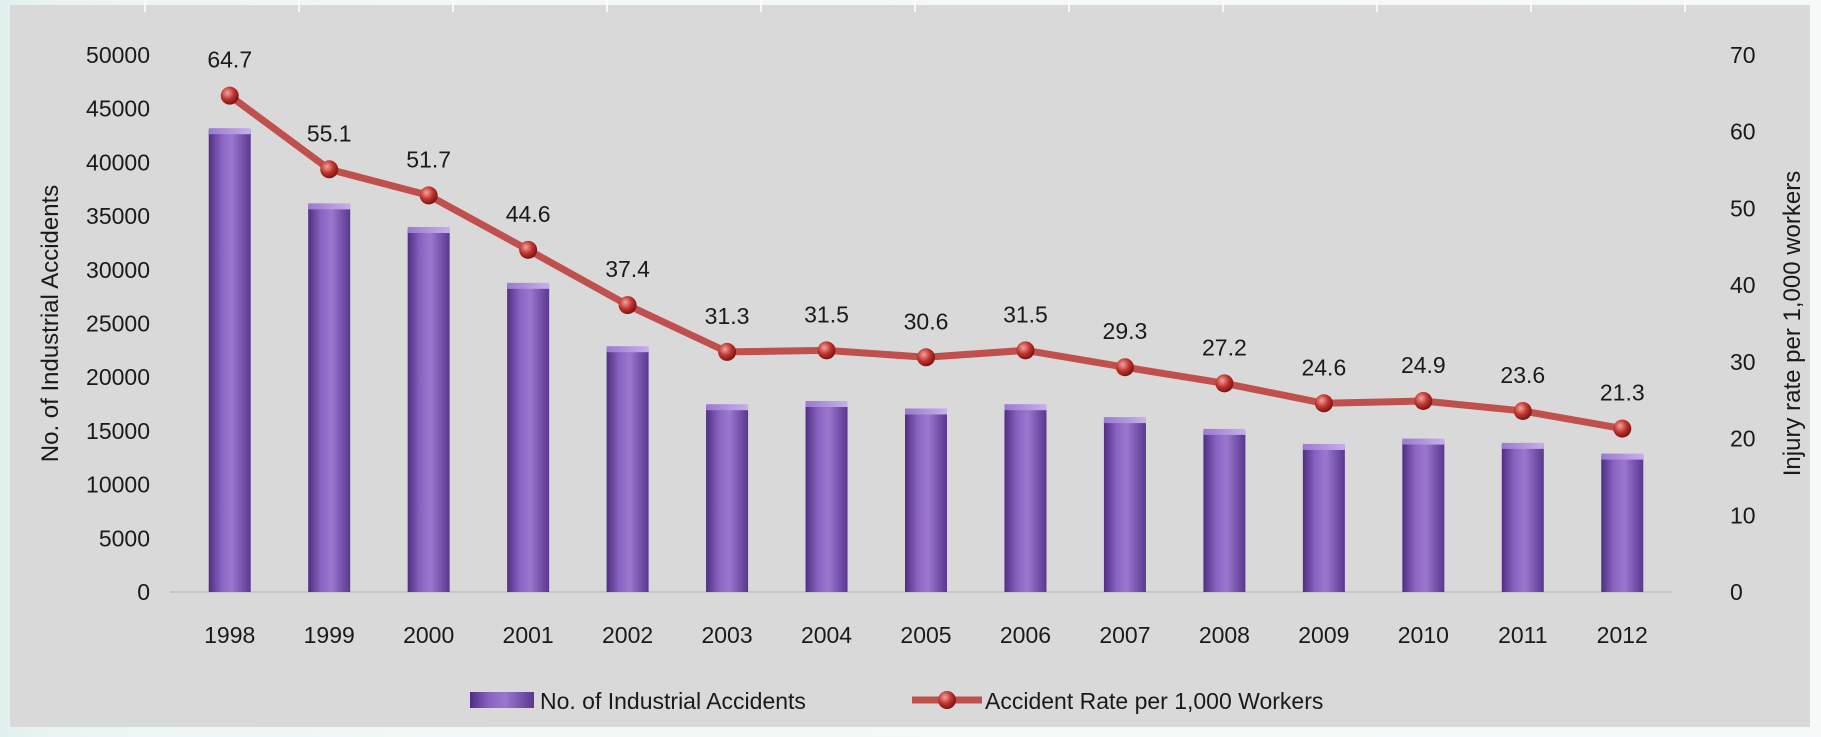  Describe the element at coordinates (329, 133) in the screenshot. I see `rate-data-label: 55.1` at that location.